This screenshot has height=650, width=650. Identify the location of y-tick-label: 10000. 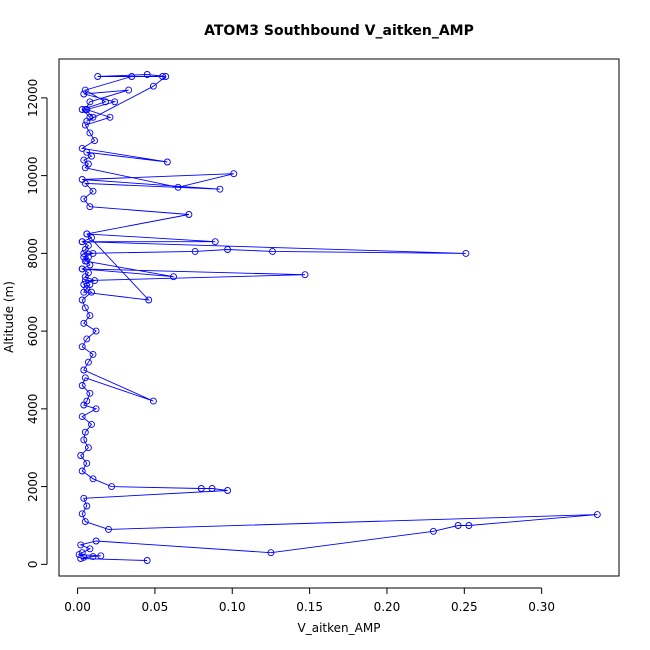
(33, 176).